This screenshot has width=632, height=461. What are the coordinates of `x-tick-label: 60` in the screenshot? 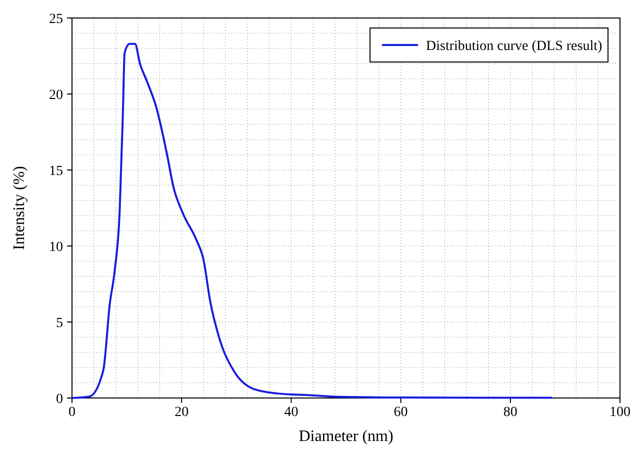 It's located at (401, 412).